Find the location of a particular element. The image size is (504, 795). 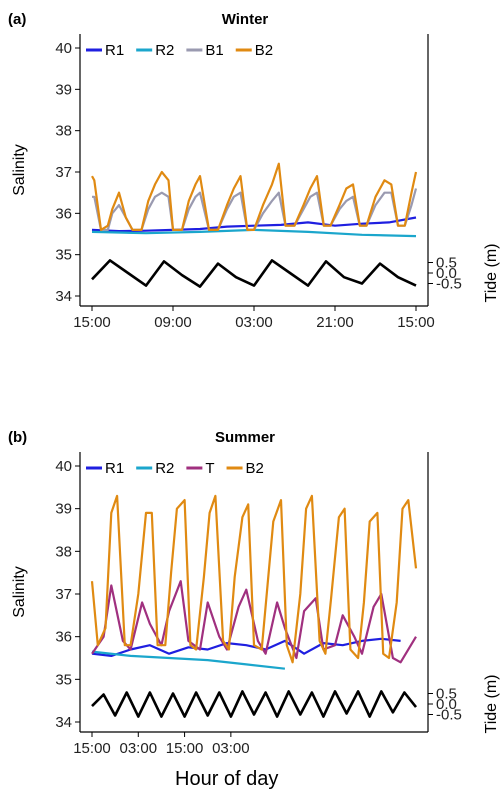

x-tick-label: 21:00 is located at coordinates (335, 322).